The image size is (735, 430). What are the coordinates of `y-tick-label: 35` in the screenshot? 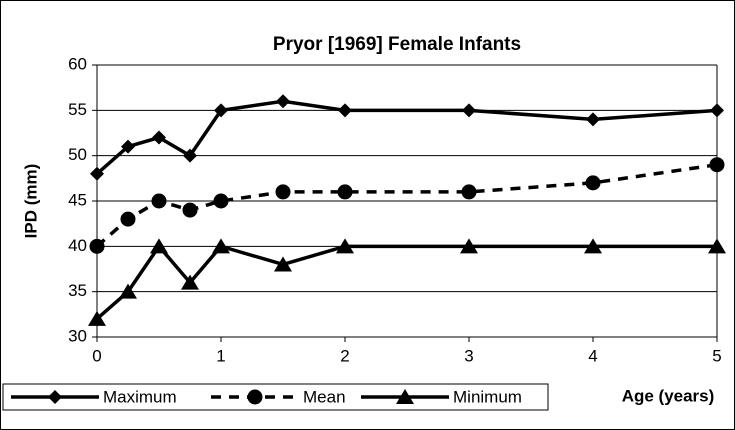 It's located at (77, 290).